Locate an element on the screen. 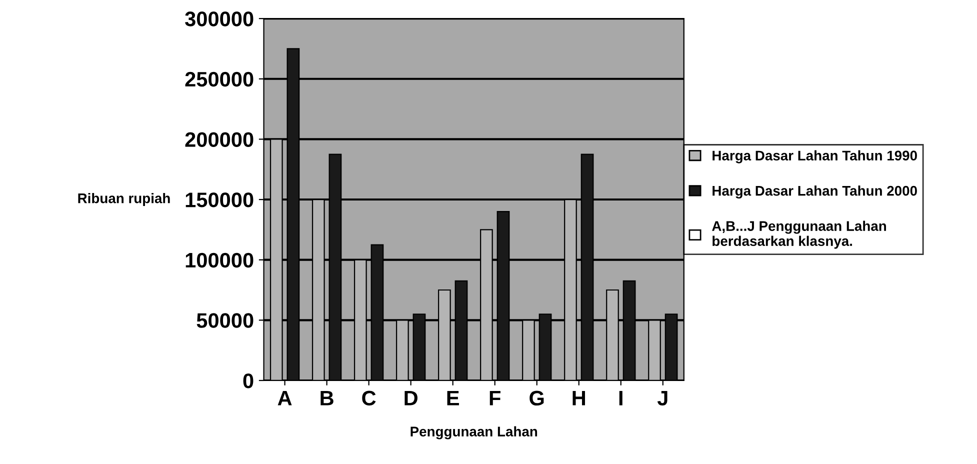  x-tick-label: F is located at coordinates (495, 398).